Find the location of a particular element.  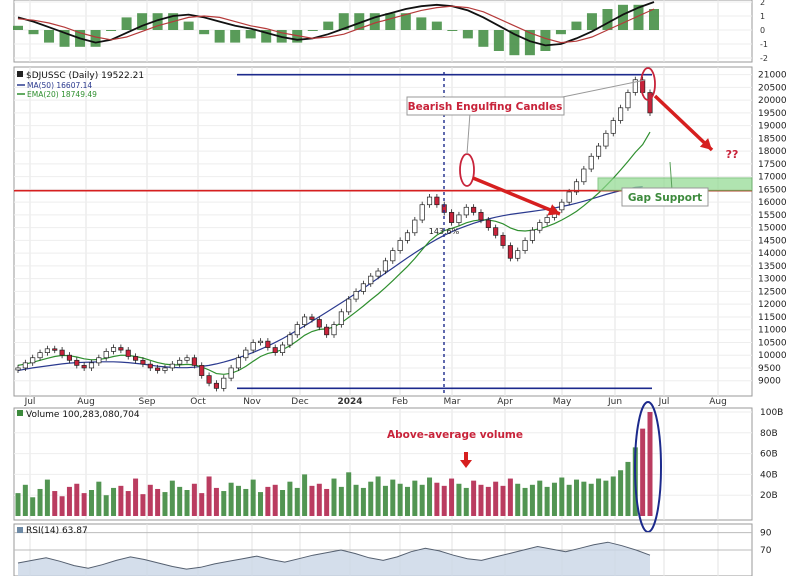

price-y-tick-label: 13500 is located at coordinates (772, 267).